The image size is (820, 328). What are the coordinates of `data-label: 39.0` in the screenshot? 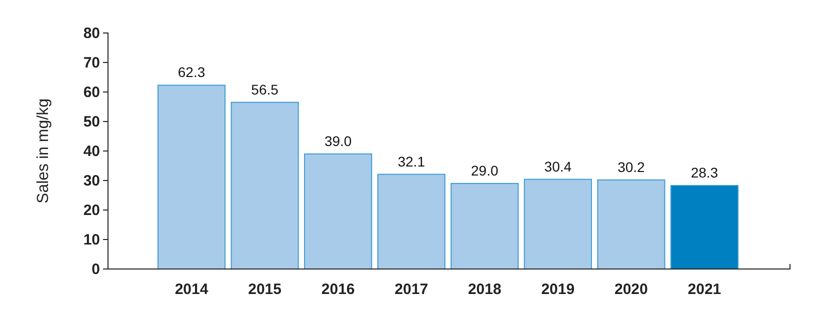 It's located at (338, 140).